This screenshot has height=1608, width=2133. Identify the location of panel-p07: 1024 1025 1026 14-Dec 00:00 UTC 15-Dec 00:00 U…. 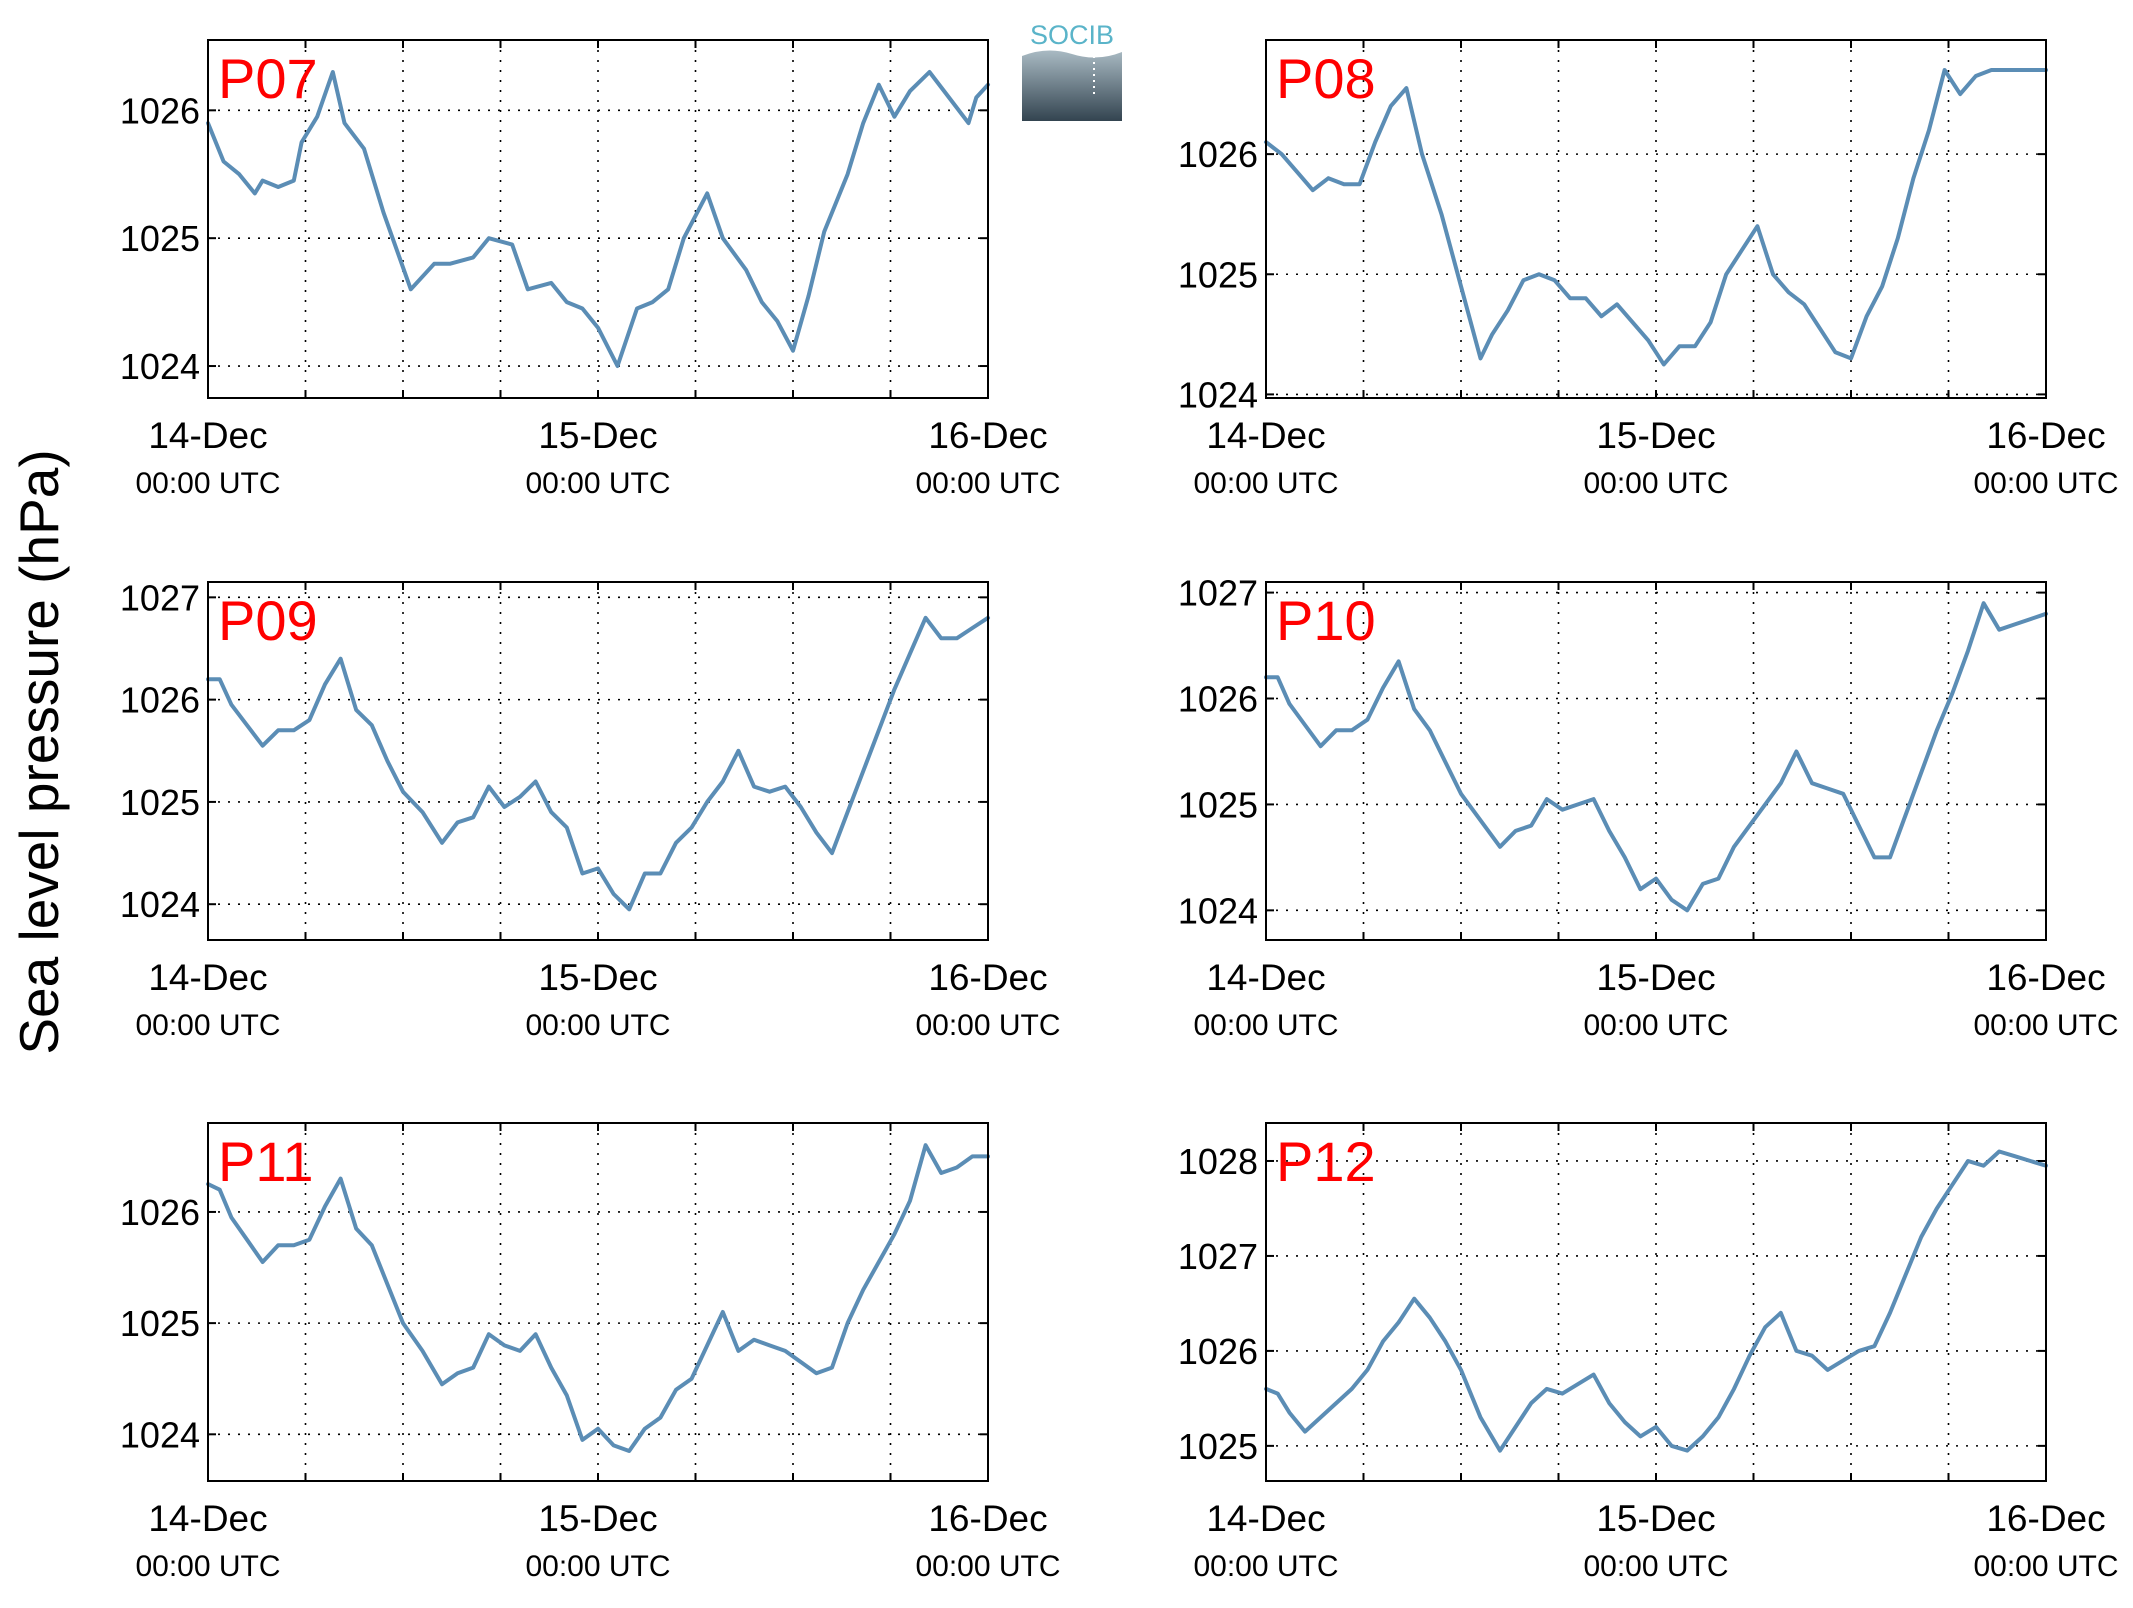
(590, 269).